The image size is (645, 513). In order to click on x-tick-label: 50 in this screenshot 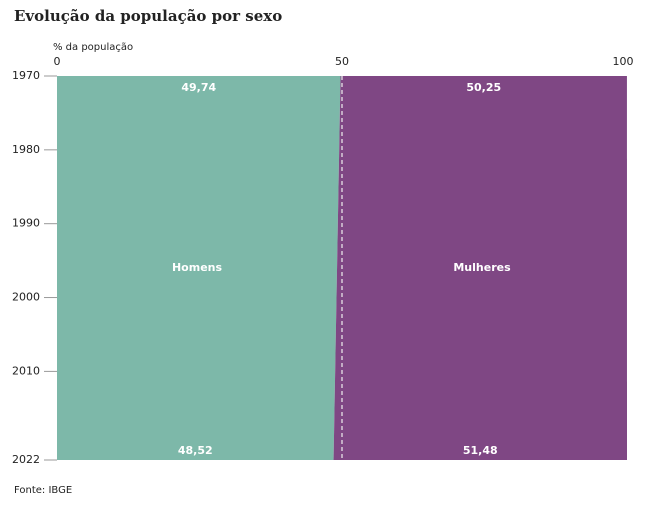, I will do `click(342, 61)`.